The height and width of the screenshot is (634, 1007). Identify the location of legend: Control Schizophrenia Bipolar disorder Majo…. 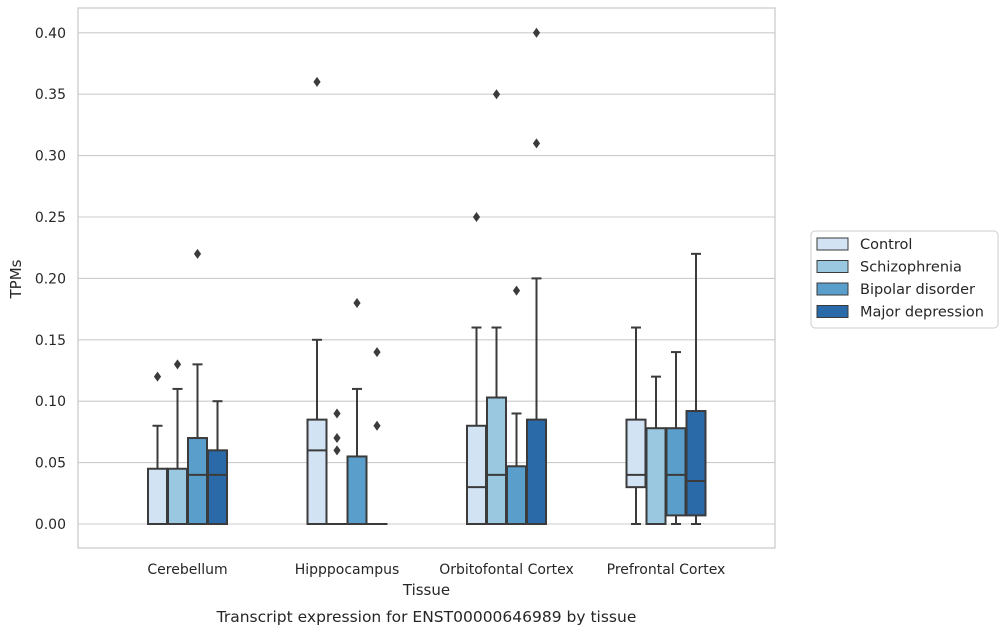
(904, 279).